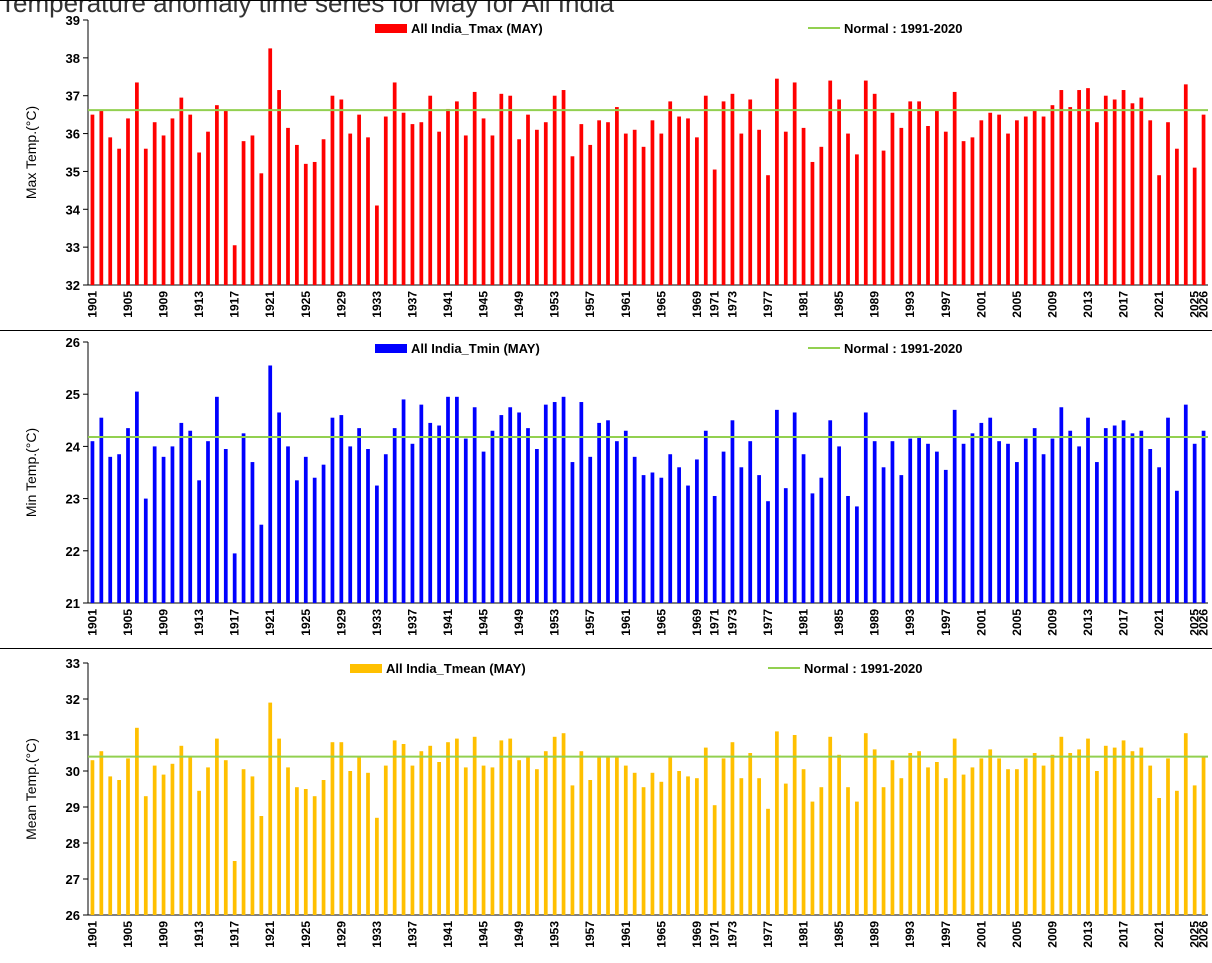 This screenshot has width=1212, height=963. What do you see at coordinates (750, 192) in the screenshot?
I see `bar-1975` at bounding box center [750, 192].